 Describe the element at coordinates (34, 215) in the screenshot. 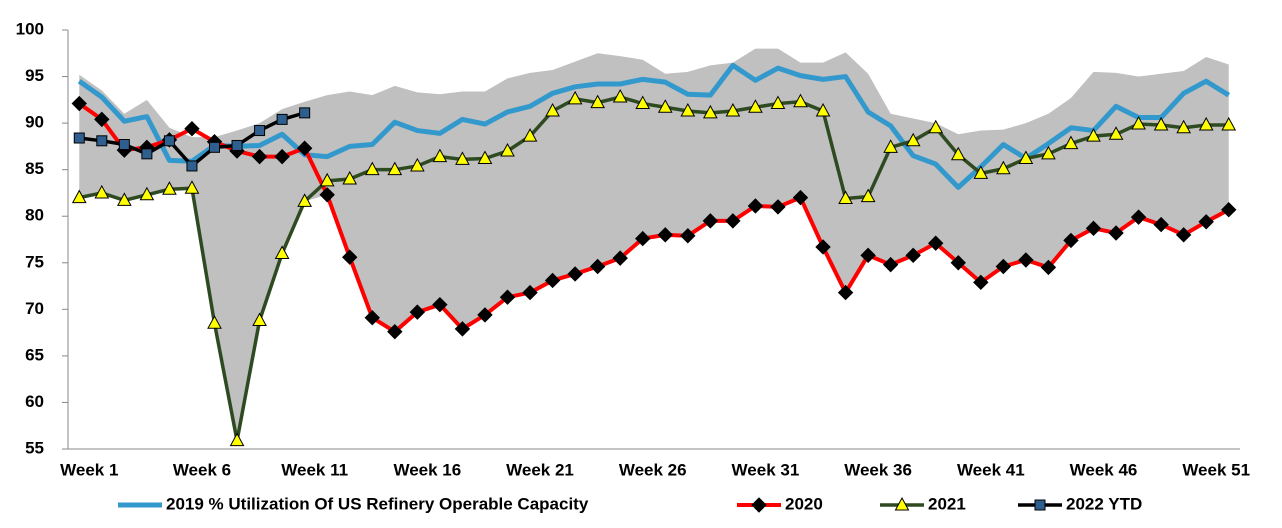

I see `y-tick-label: 80` at that location.